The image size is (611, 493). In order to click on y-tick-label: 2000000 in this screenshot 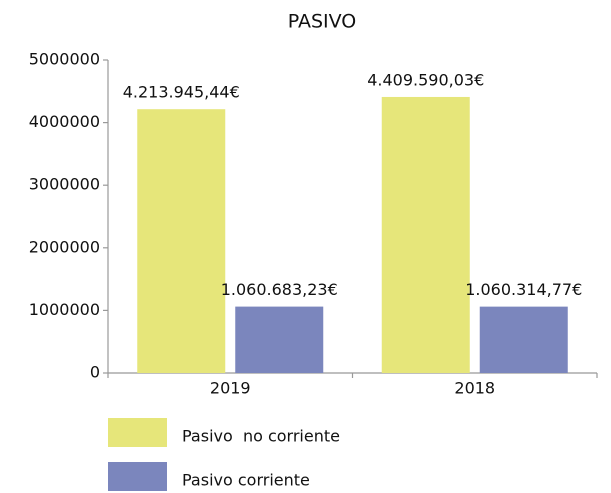, I will do `click(64, 246)`.